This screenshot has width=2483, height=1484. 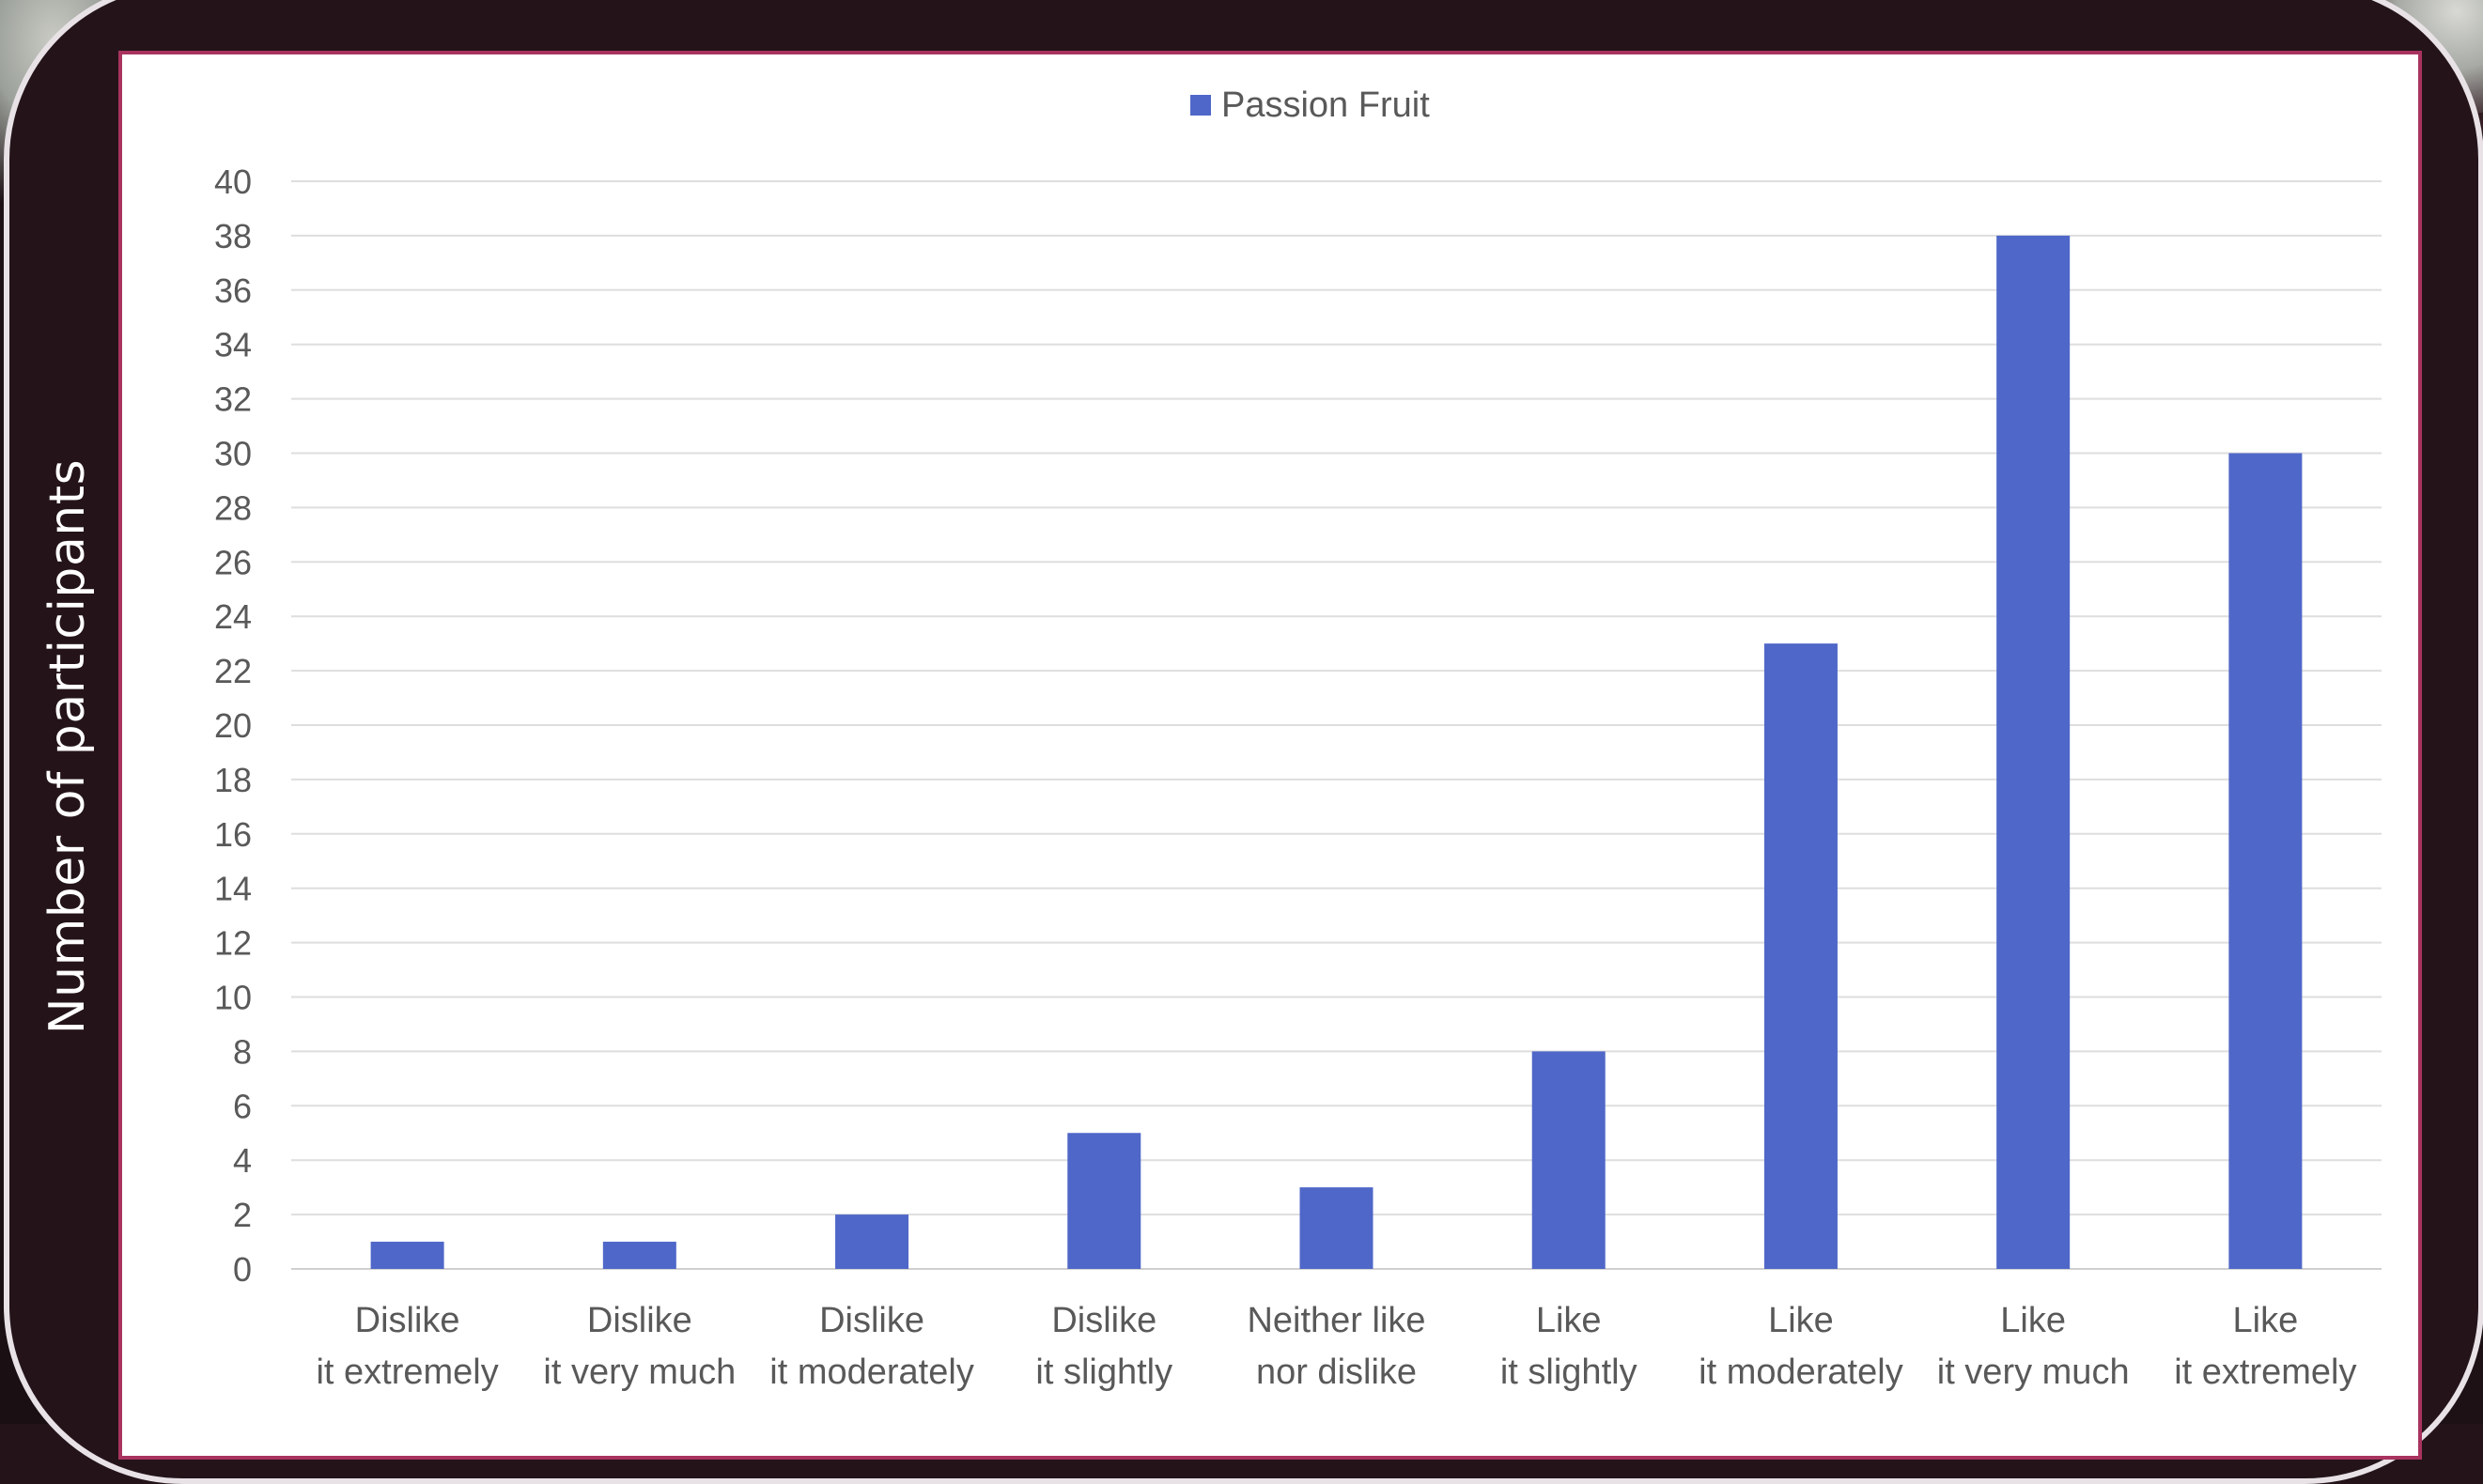 What do you see at coordinates (242, 1051) in the screenshot?
I see `y-tick-label: 8` at bounding box center [242, 1051].